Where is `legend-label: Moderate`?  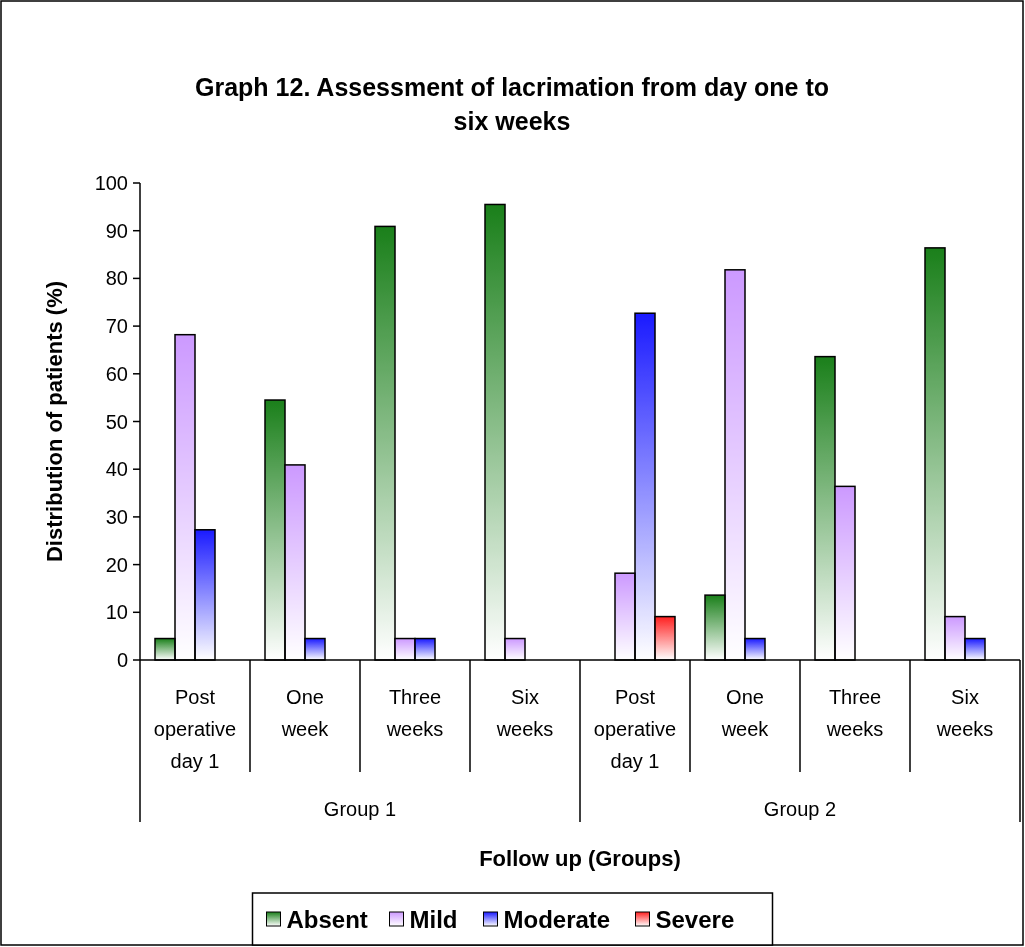 legend-label: Moderate is located at coordinates (557, 919).